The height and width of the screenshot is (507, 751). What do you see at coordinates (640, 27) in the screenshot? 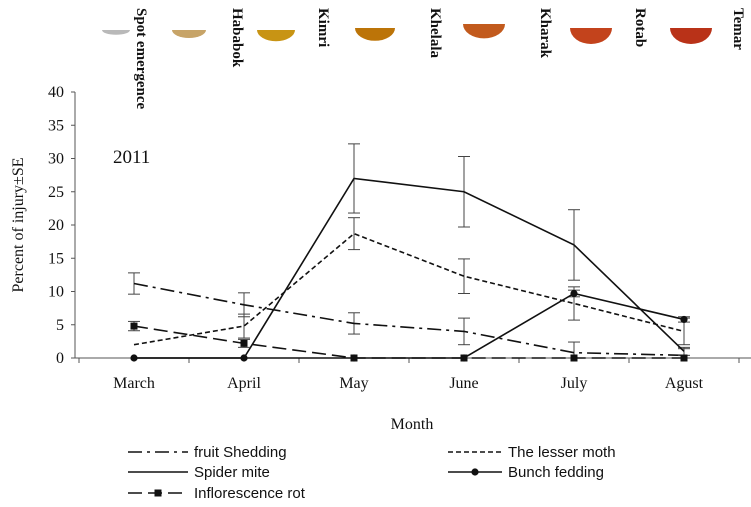
I see `stage-label: Rotab` at bounding box center [640, 27].